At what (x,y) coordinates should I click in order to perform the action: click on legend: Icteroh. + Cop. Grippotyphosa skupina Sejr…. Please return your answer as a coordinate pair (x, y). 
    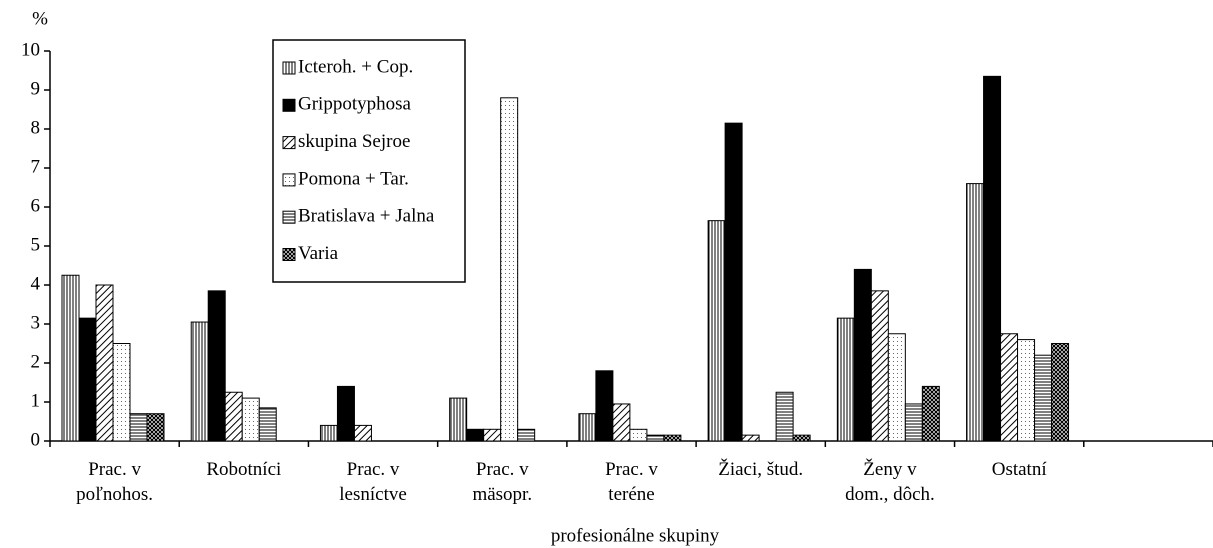
    Looking at the image, I should click on (369, 161).